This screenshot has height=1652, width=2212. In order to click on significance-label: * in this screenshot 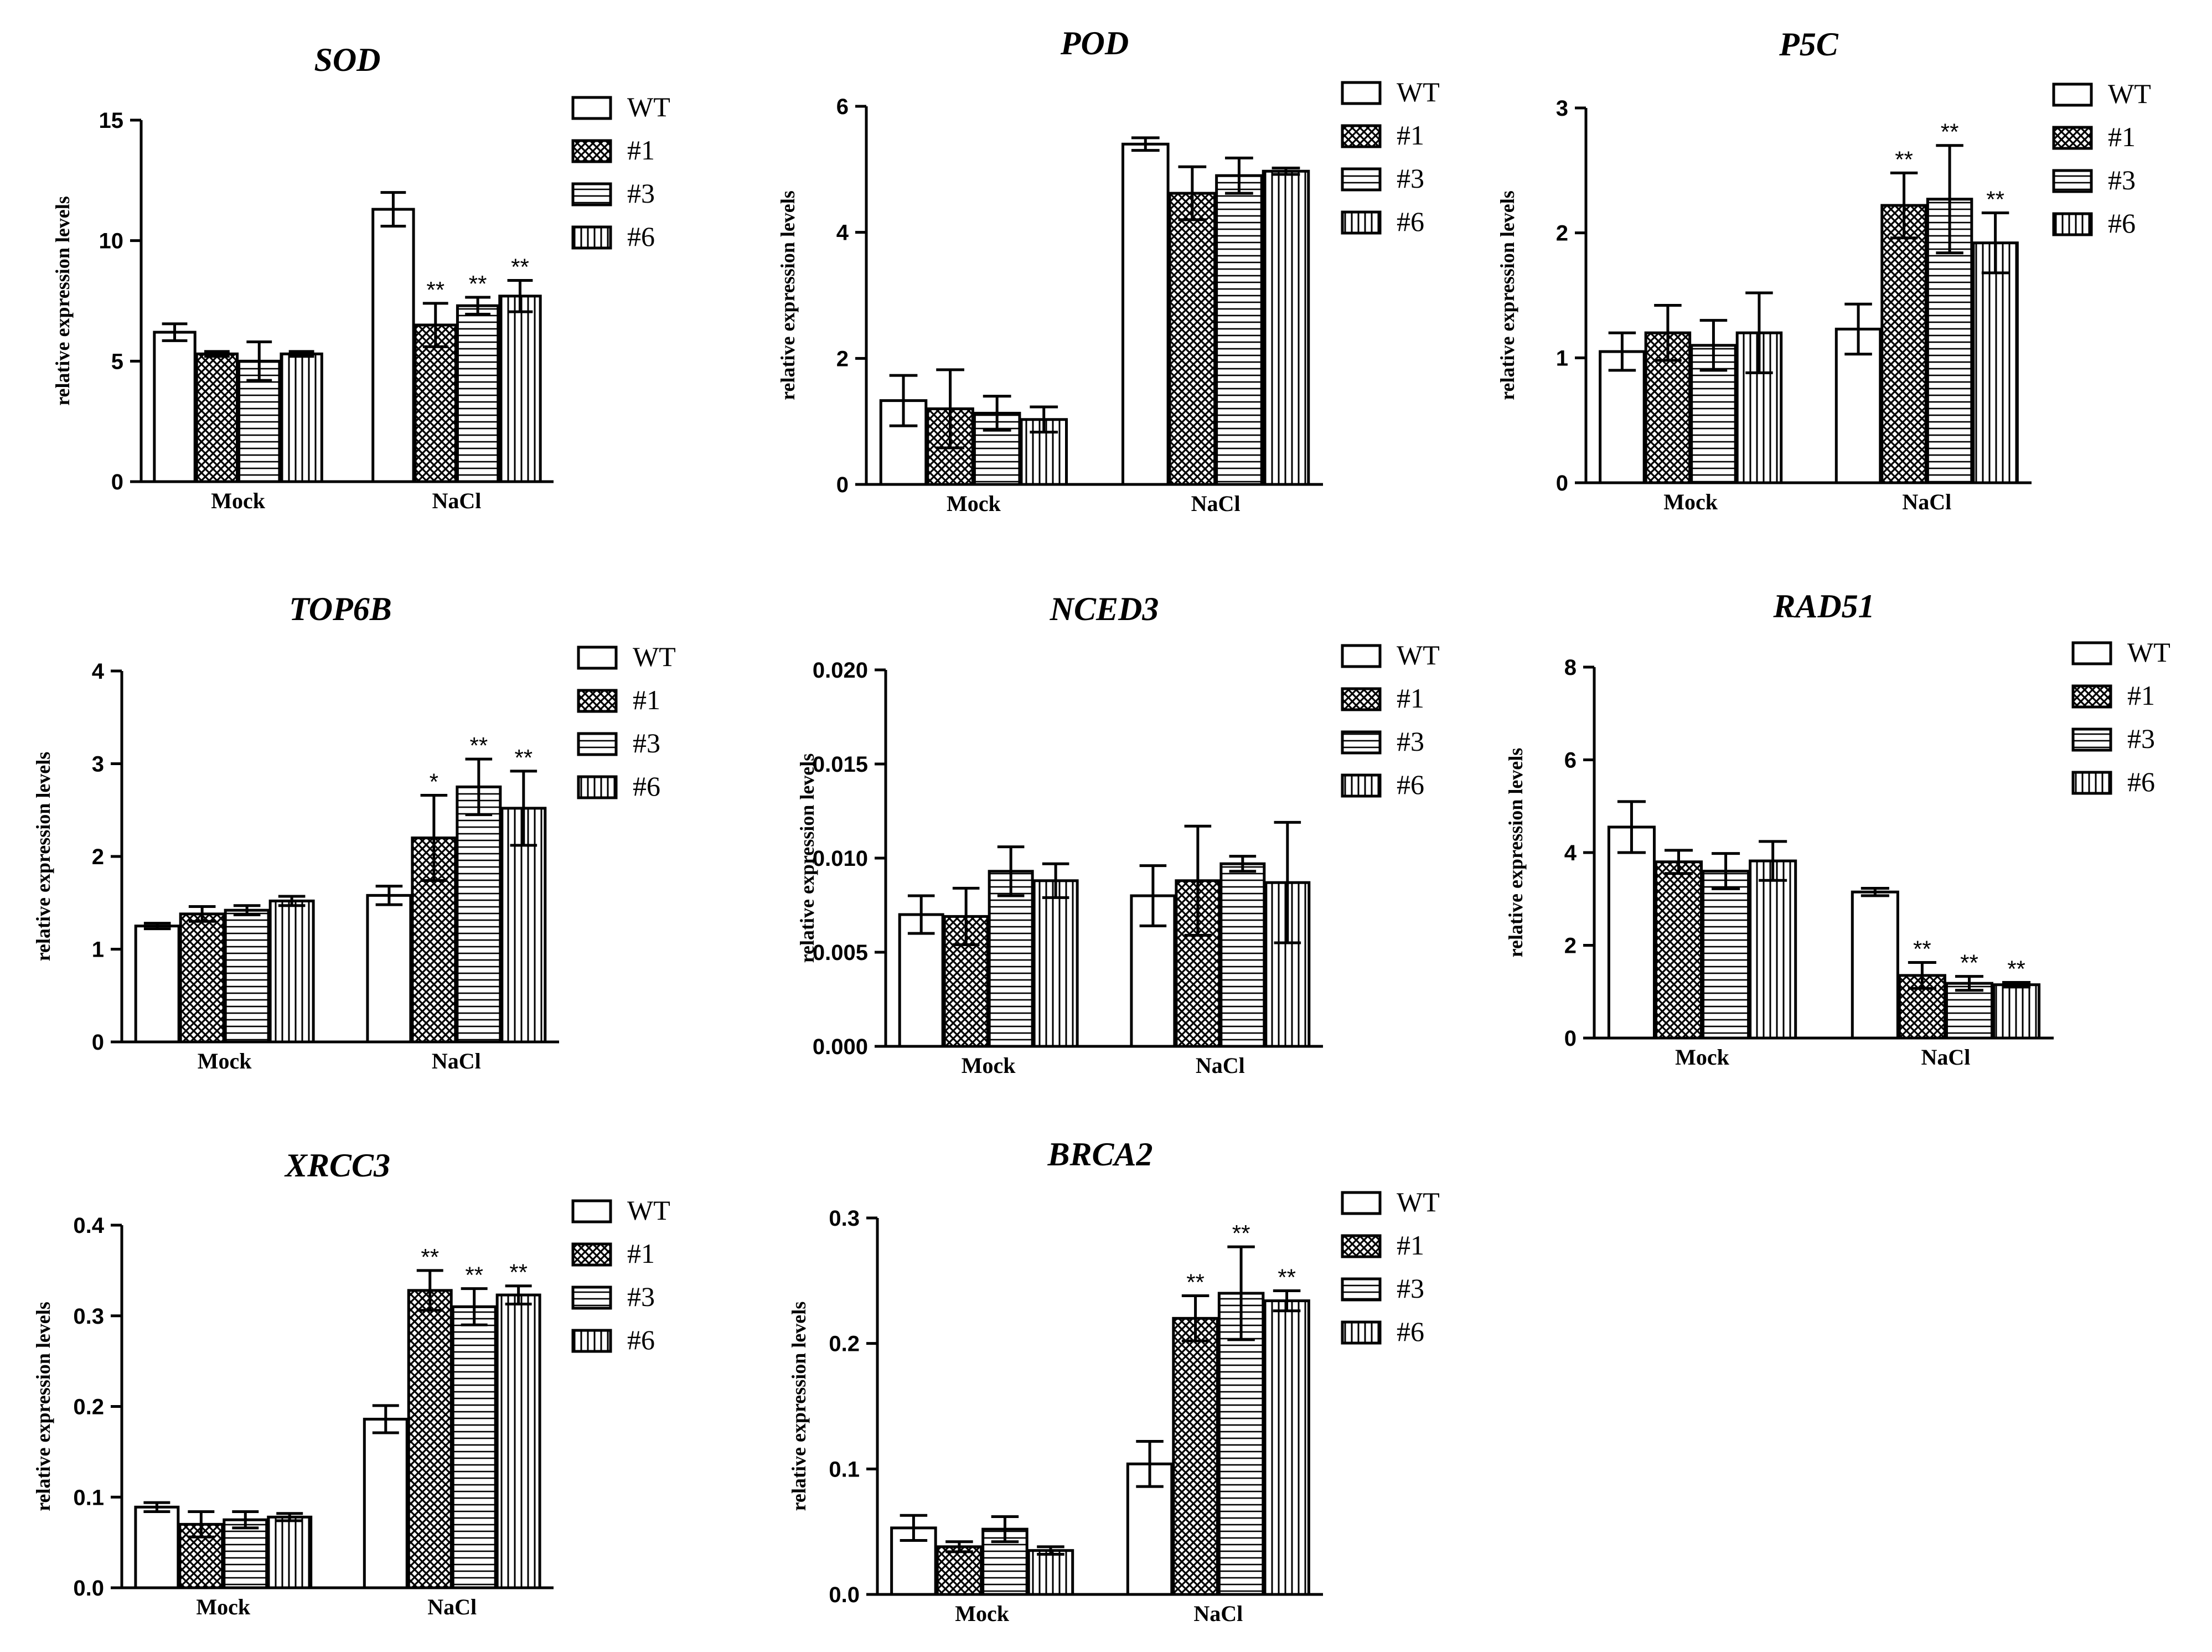, I will do `click(434, 781)`.